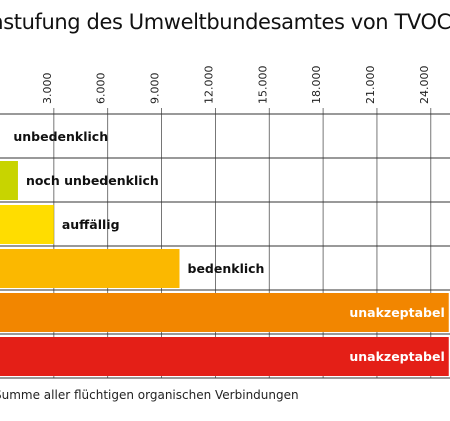  What do you see at coordinates (370, 85) in the screenshot?
I see `x-tick-label: 21.000` at bounding box center [370, 85].